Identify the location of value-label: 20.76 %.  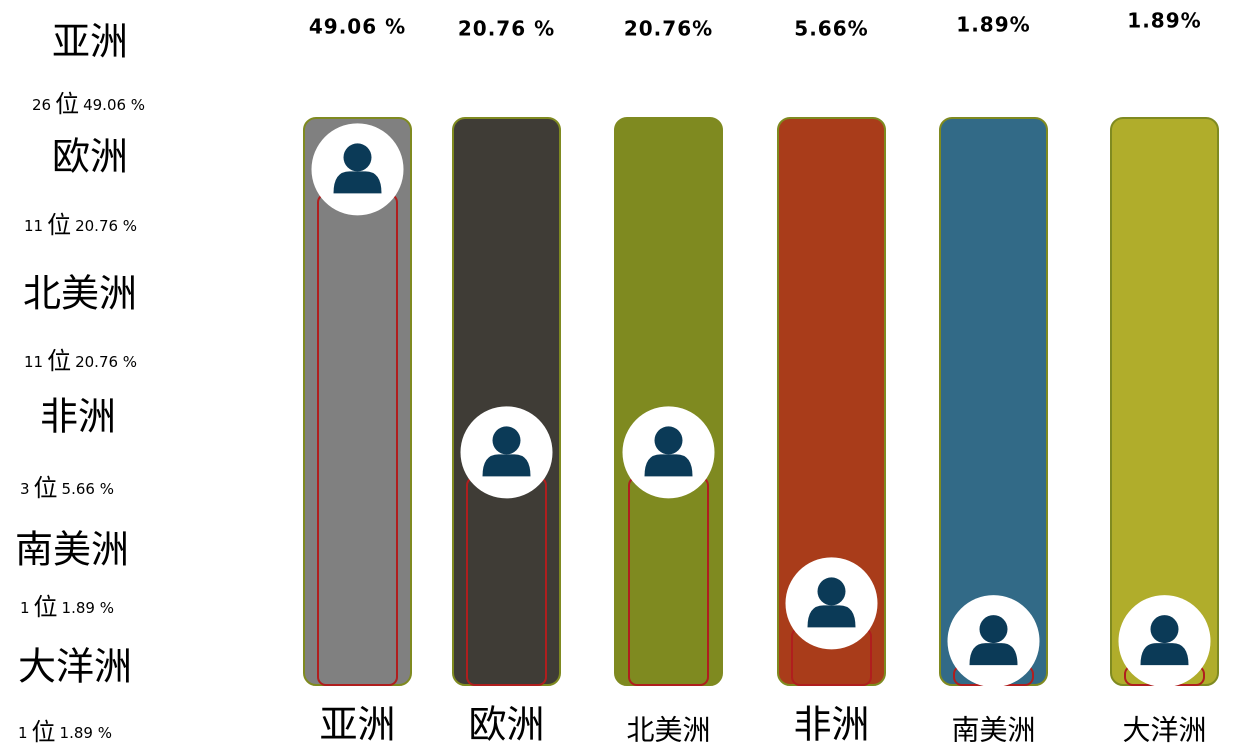
(506, 29).